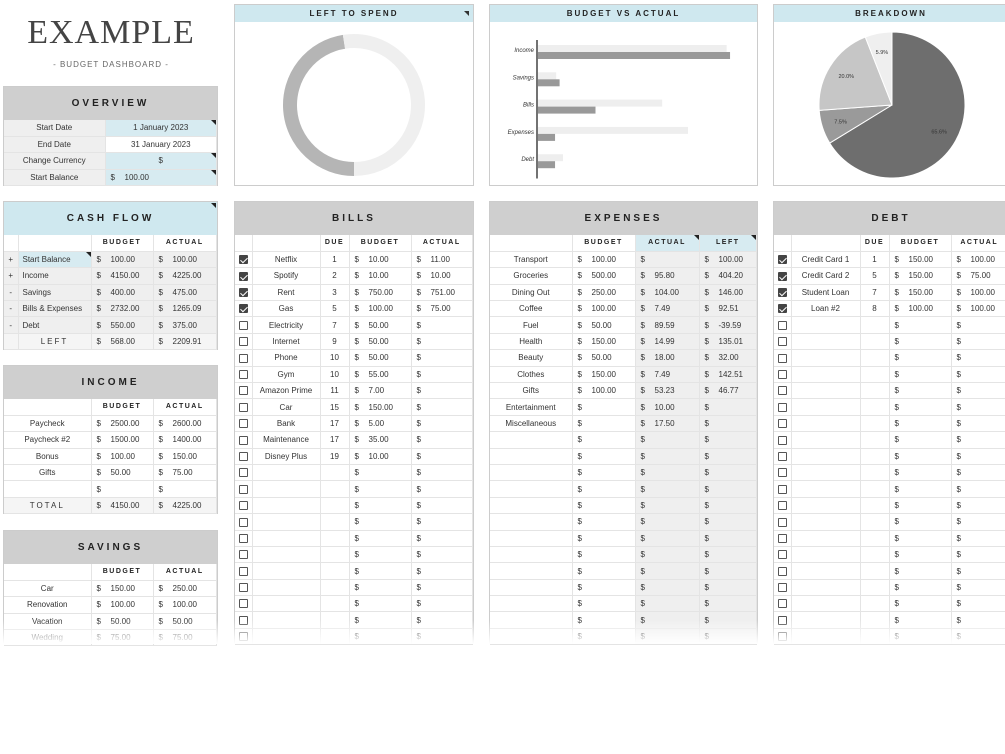  I want to click on expenses-label: Transport, so click(531, 260).